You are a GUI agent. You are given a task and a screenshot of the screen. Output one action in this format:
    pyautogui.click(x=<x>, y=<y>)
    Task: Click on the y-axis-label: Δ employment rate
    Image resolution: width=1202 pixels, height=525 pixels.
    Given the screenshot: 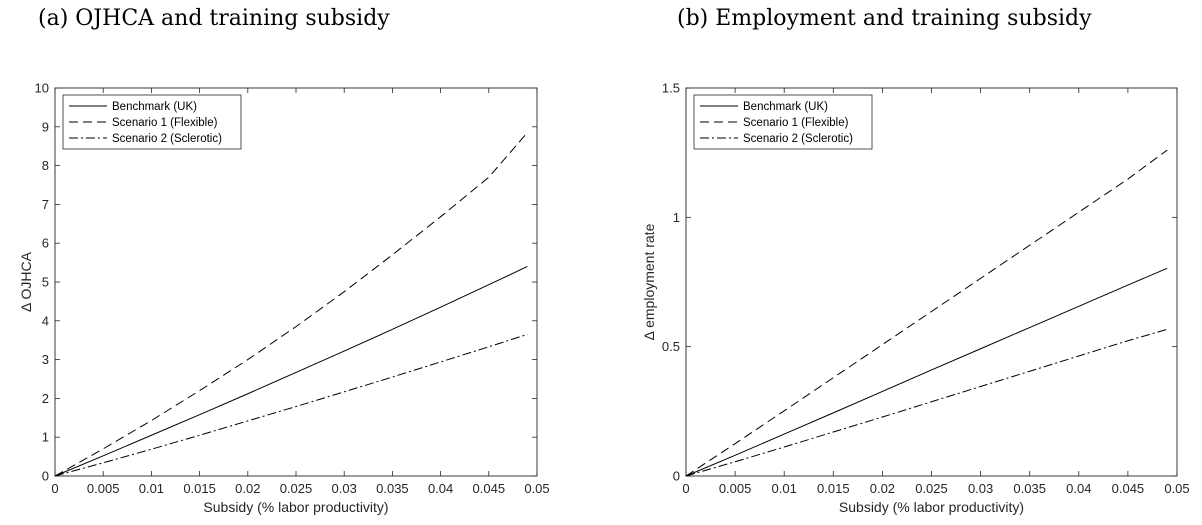 What is the action you would take?
    pyautogui.click(x=649, y=281)
    